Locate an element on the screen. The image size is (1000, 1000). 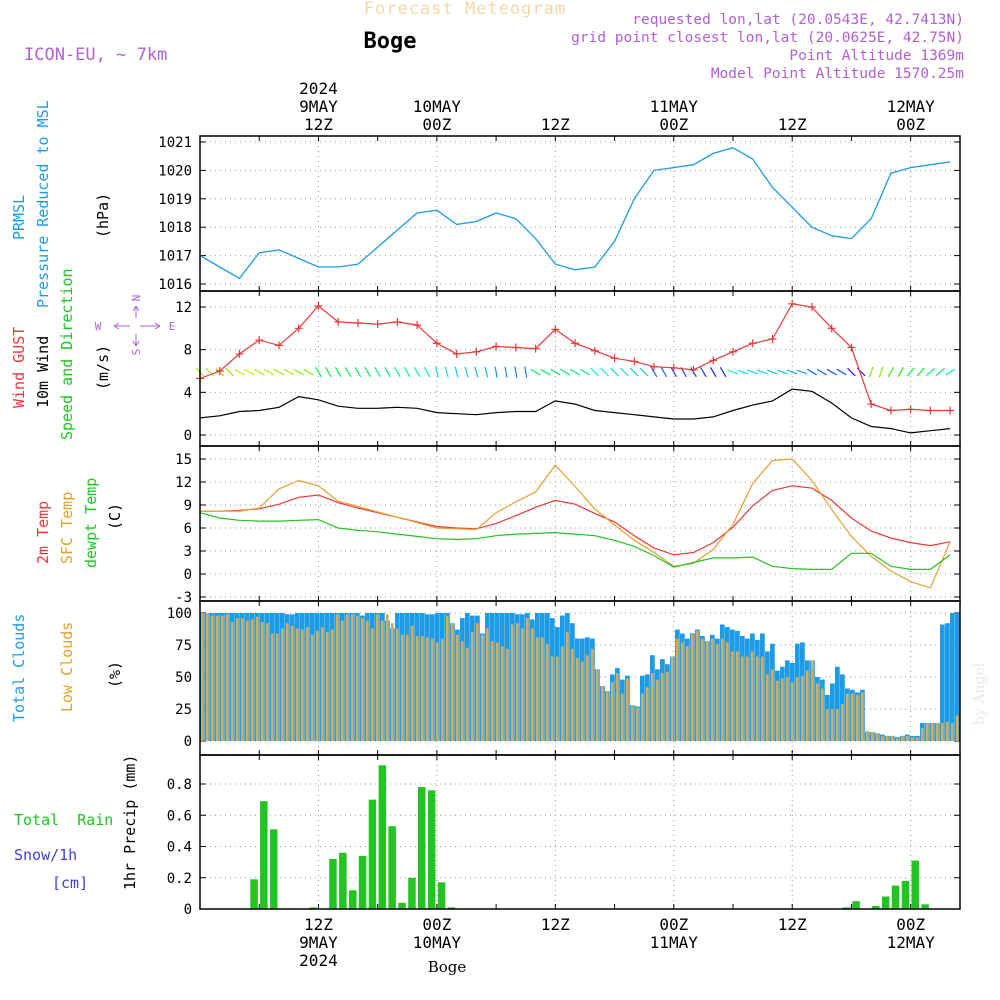
dew-line is located at coordinates (575, 541).